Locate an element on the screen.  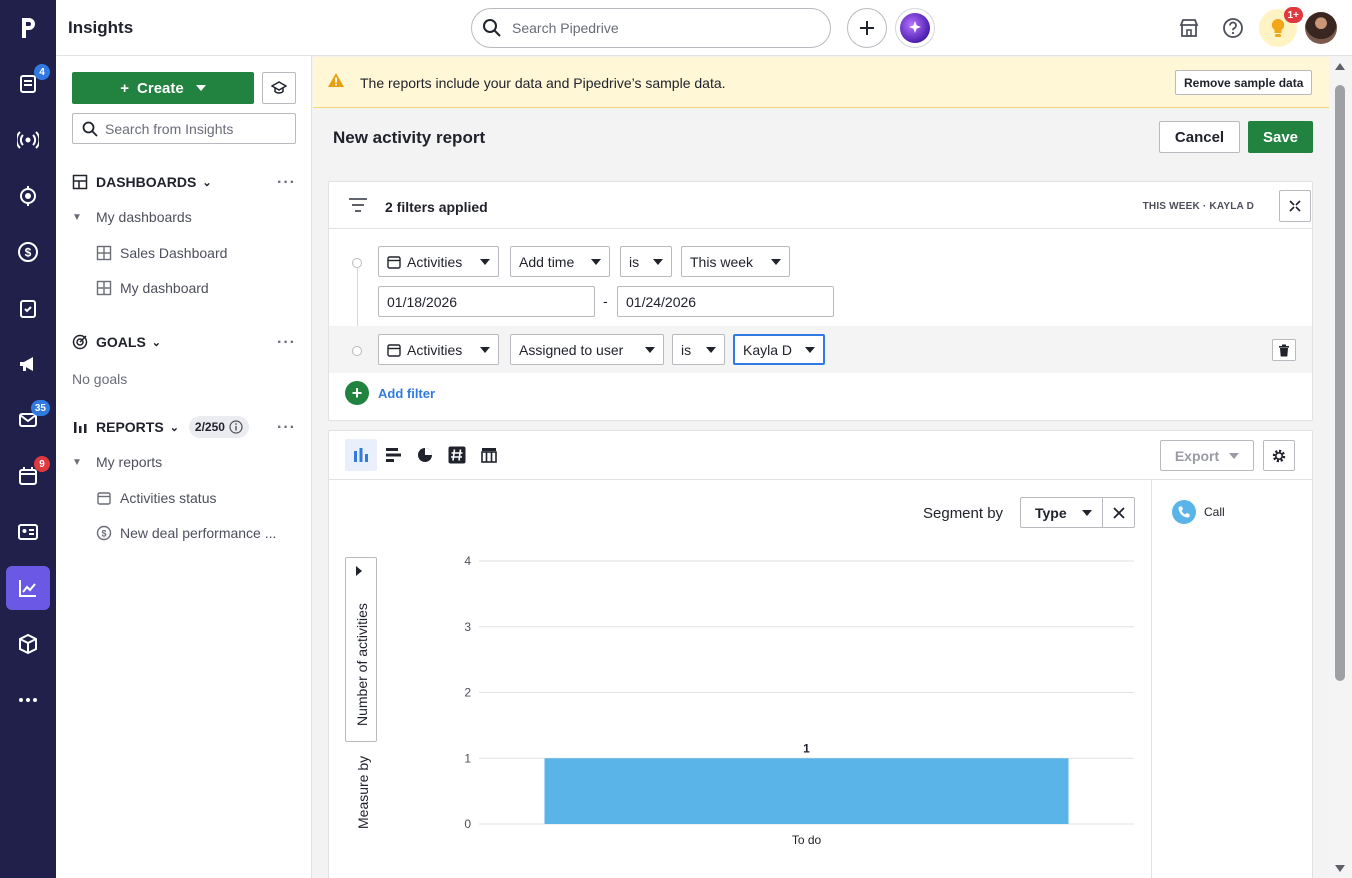
filter1-value: This week is located at coordinates (722, 261).